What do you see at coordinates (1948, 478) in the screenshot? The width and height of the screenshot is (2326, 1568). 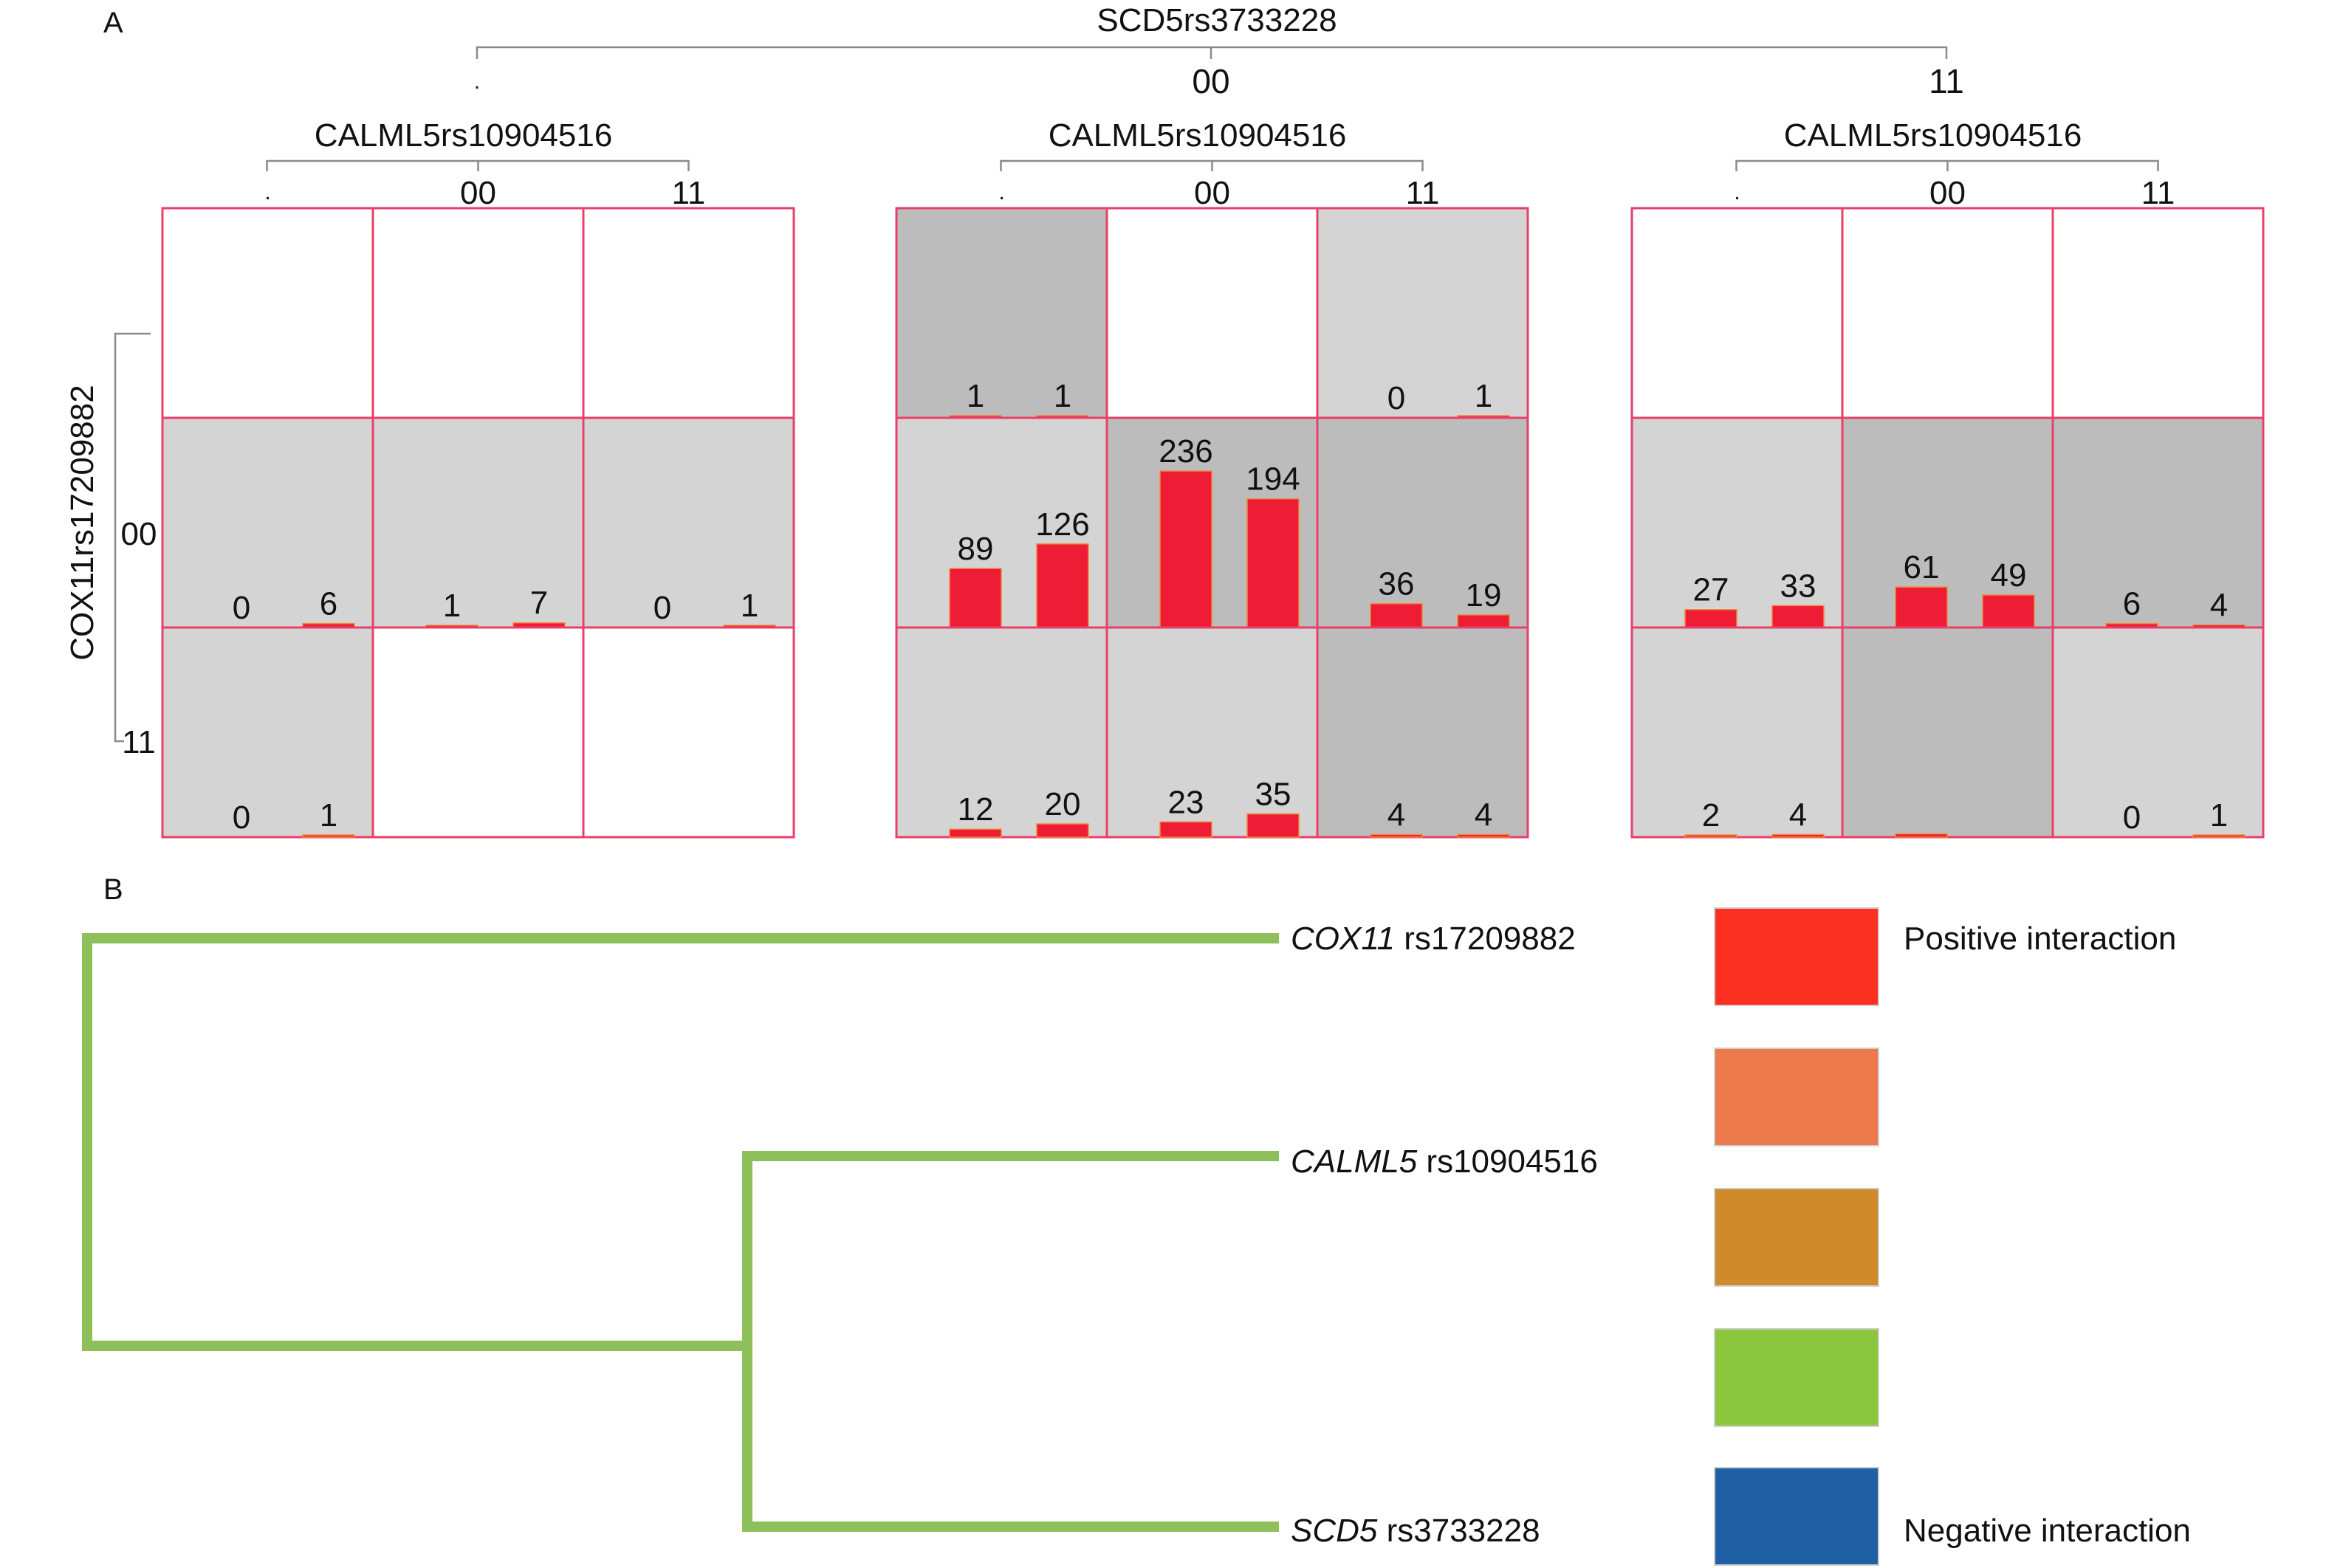 I see `block-scd5-11: CALML5rs10904516. 00 11 27 33 61 49 6 4 2 4 0 1` at bounding box center [1948, 478].